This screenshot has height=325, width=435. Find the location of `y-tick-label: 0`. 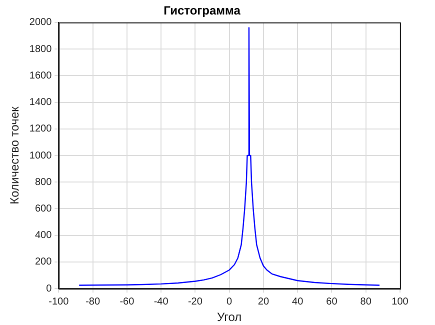

y-tick-label: 0 is located at coordinates (49, 288).